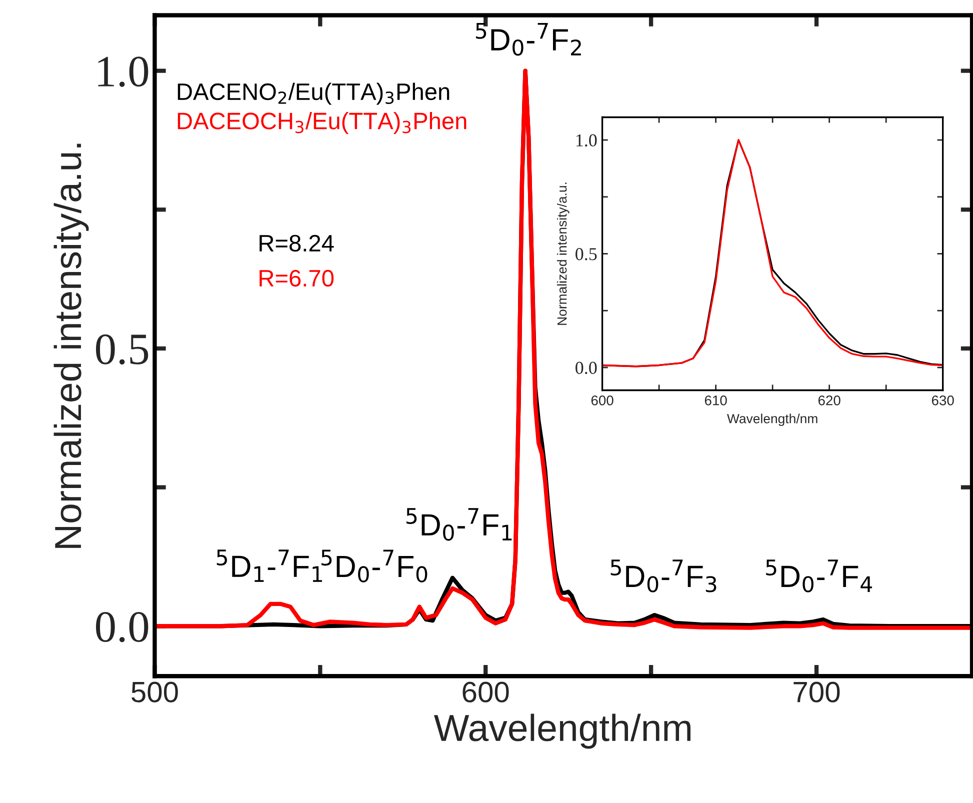  Describe the element at coordinates (297, 278) in the screenshot. I see `annotation: R=6.70` at that location.